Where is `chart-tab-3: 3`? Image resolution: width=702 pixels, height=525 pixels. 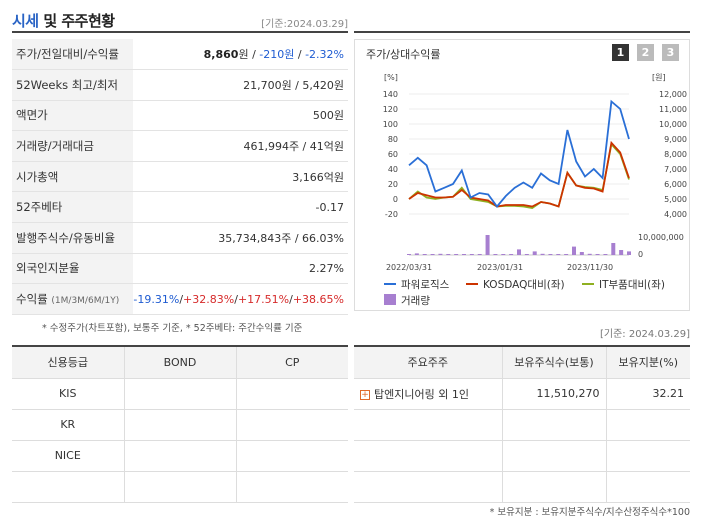
chart-tab-3: 3 is located at coordinates (670, 52).